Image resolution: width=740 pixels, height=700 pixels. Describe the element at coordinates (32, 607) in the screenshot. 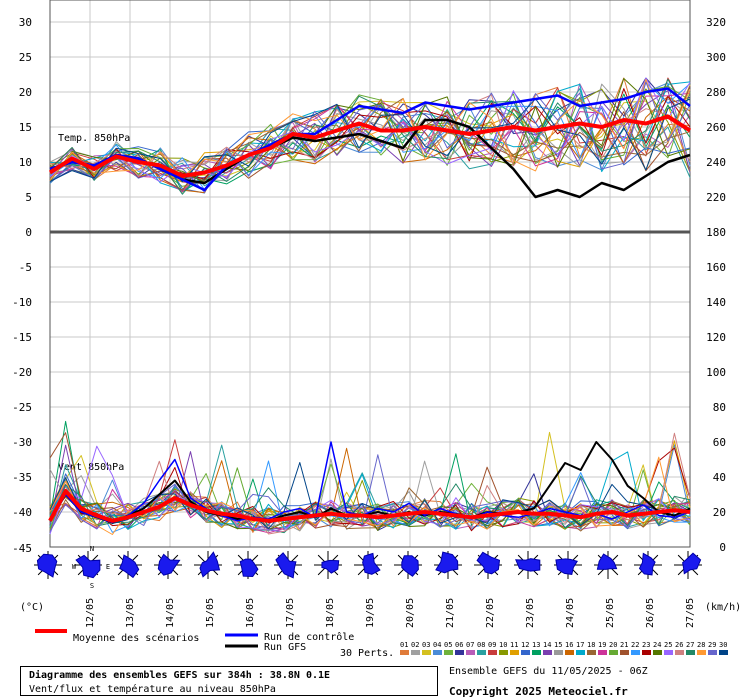

I see `temp-unit-label: (°C)` at that location.